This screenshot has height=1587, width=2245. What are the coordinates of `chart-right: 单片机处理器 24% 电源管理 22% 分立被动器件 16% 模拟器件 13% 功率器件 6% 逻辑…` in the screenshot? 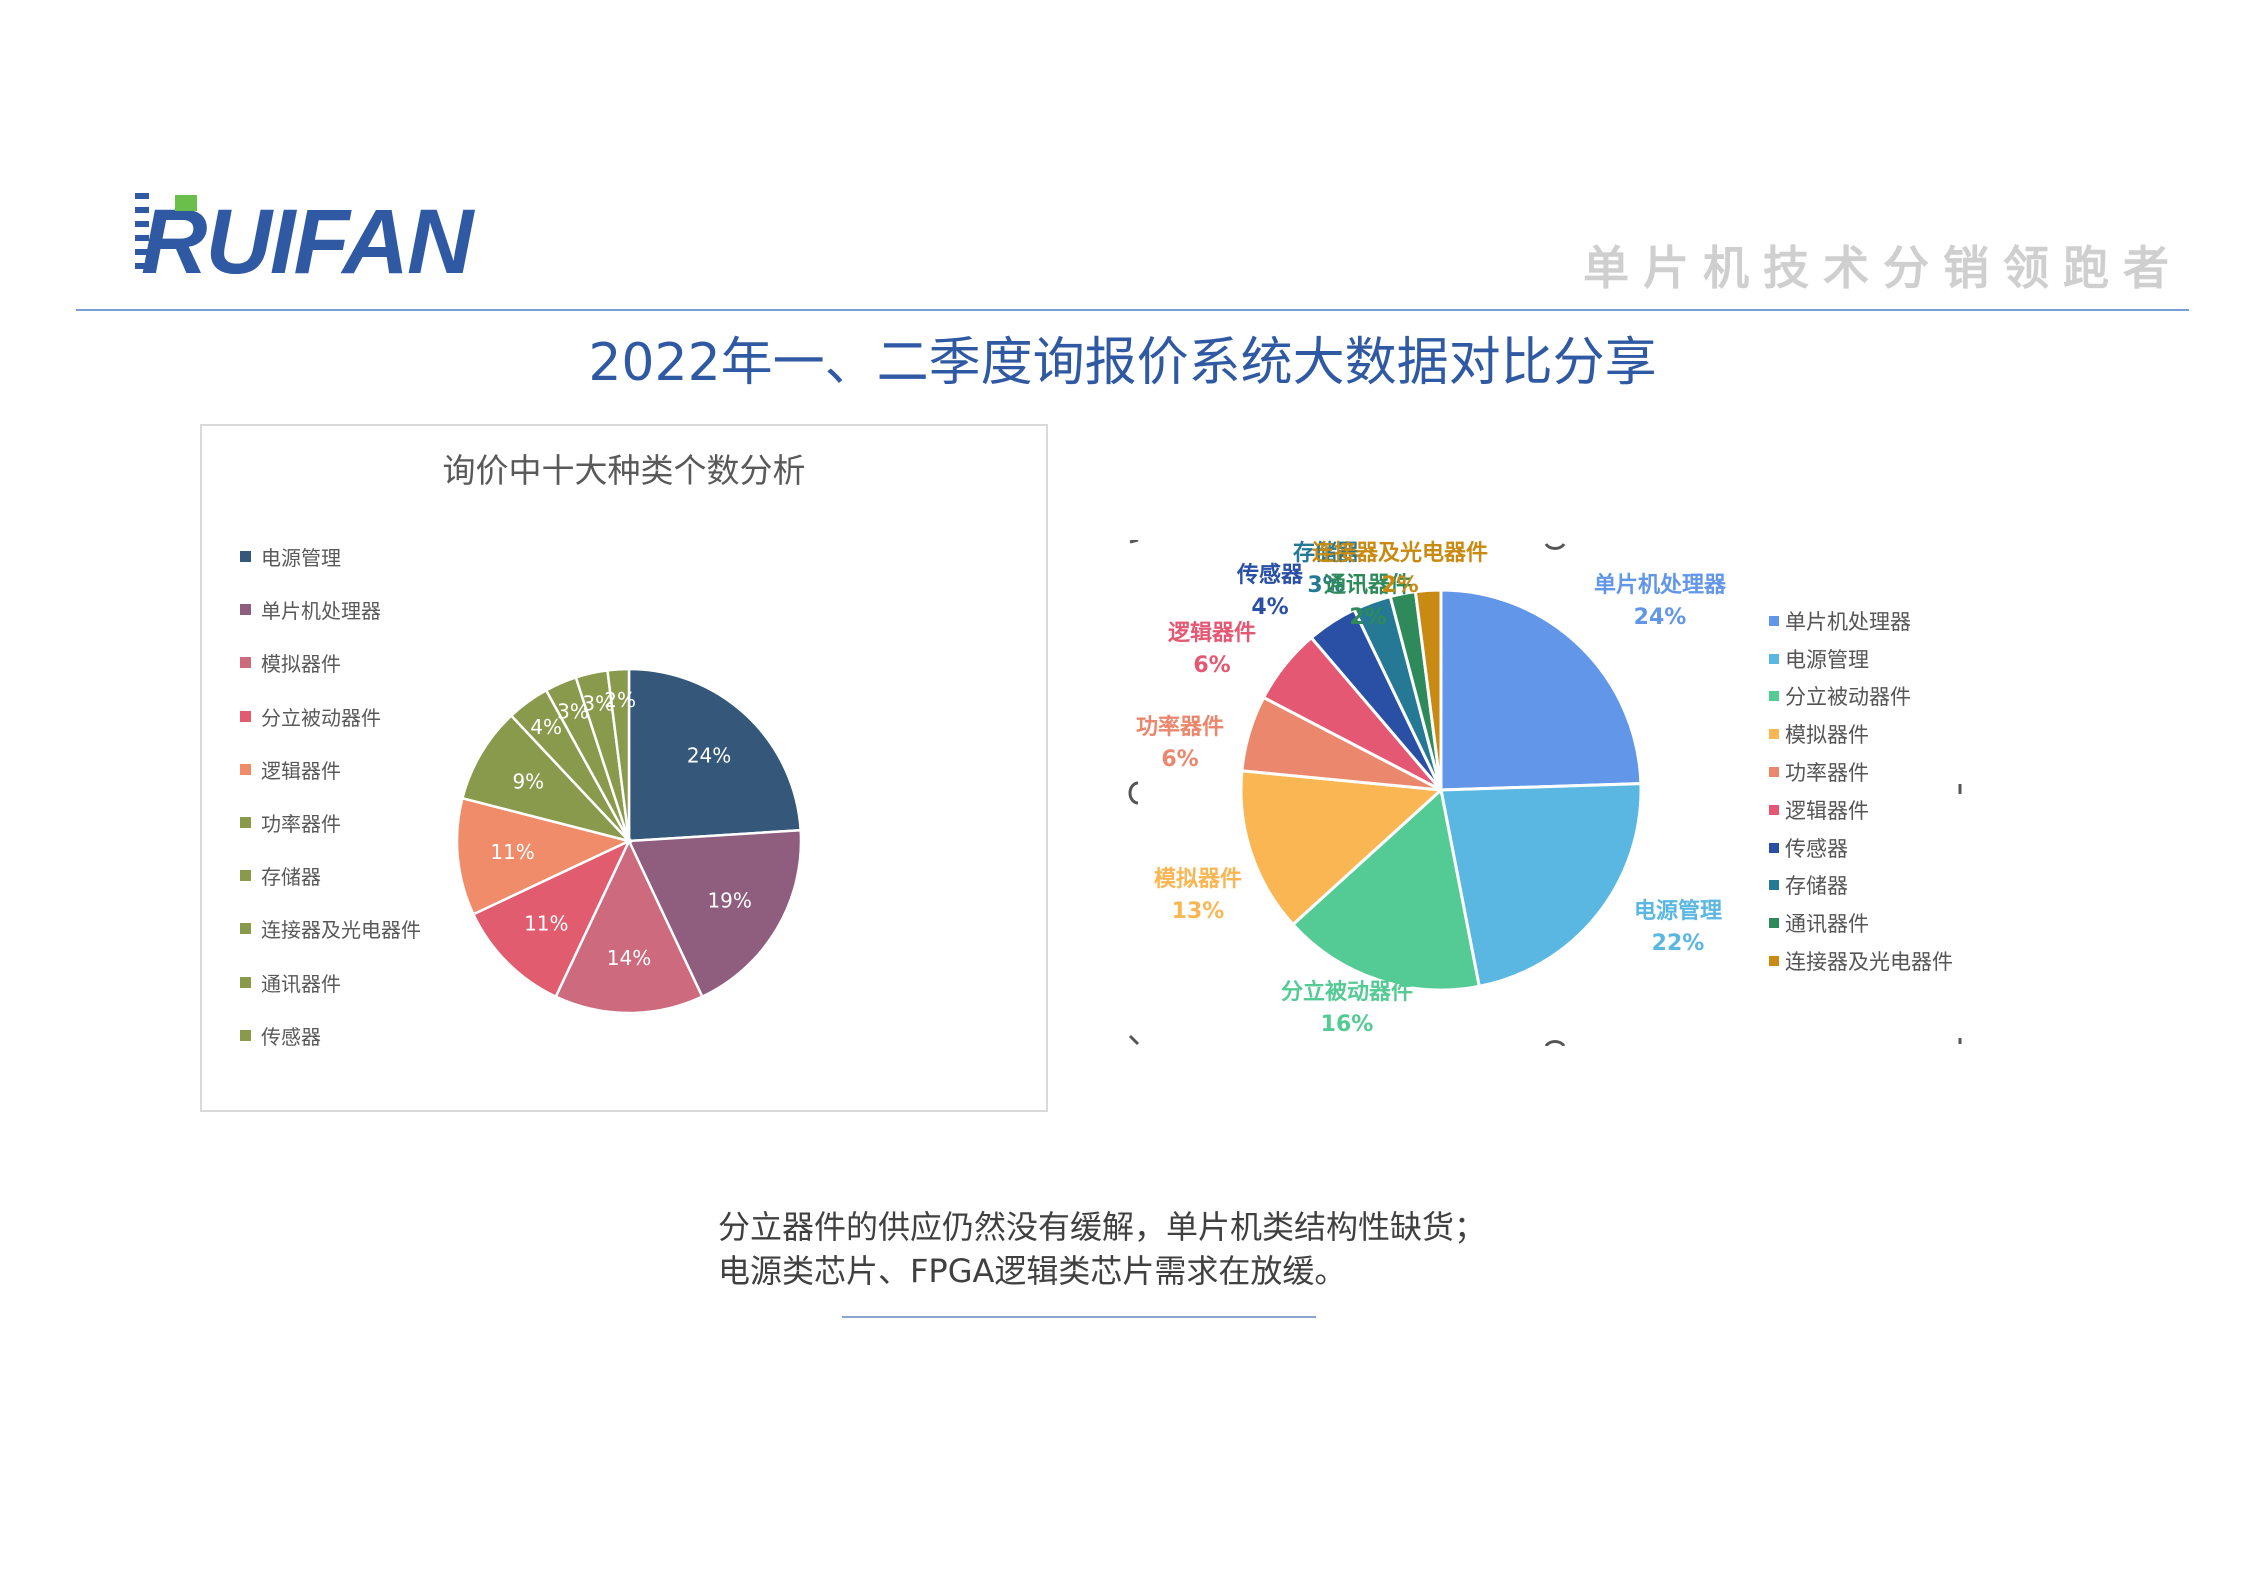 It's located at (1546, 792).